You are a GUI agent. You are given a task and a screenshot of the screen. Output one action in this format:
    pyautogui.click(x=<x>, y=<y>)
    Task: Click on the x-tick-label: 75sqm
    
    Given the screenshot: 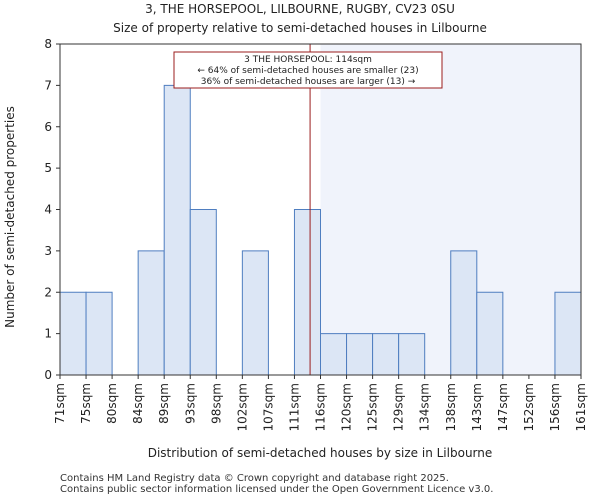 What is the action you would take?
    pyautogui.click(x=86, y=403)
    